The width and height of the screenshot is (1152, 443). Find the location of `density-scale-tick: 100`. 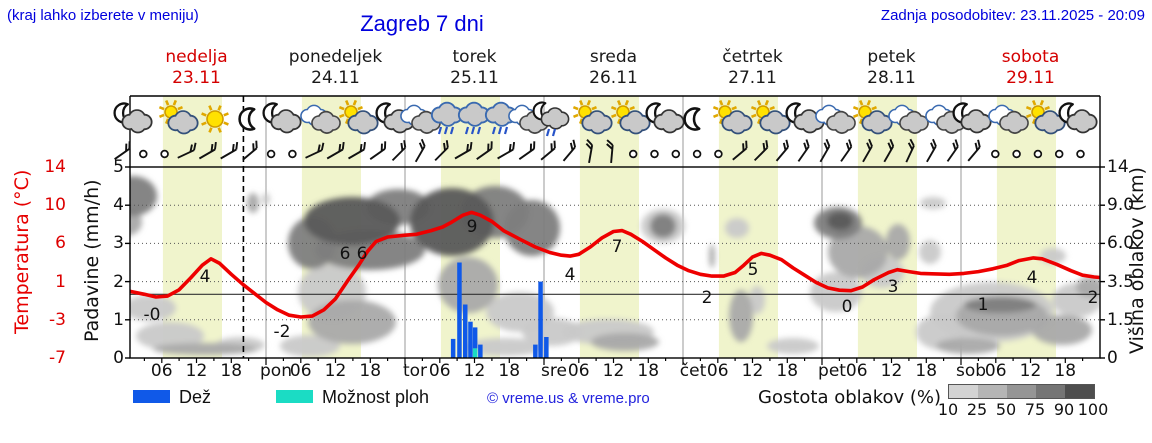

density-scale-tick: 100 is located at coordinates (1093, 409).